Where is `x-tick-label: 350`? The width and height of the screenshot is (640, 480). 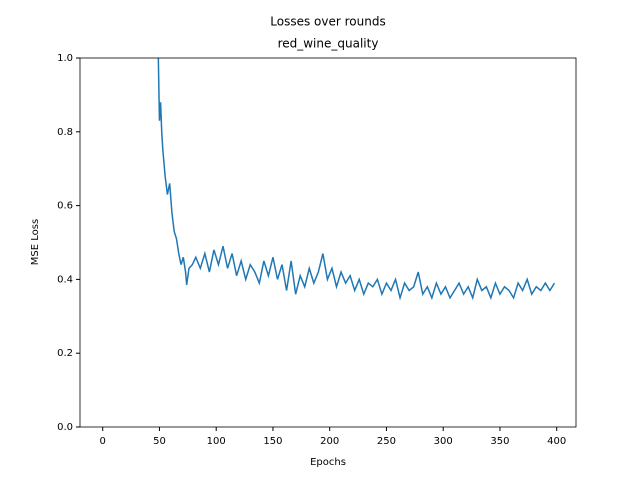 x-tick-label: 350 is located at coordinates (499, 441).